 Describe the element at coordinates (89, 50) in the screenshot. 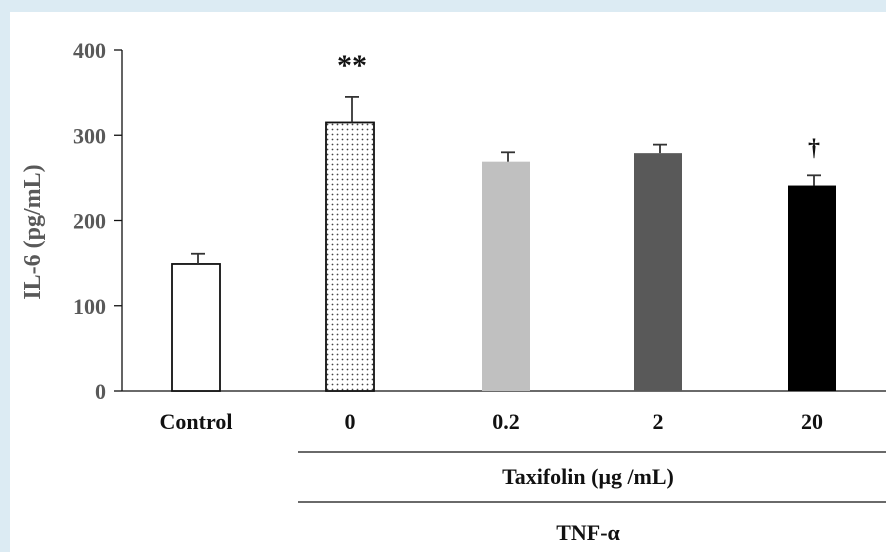

I see `y-tick-label: 400` at that location.